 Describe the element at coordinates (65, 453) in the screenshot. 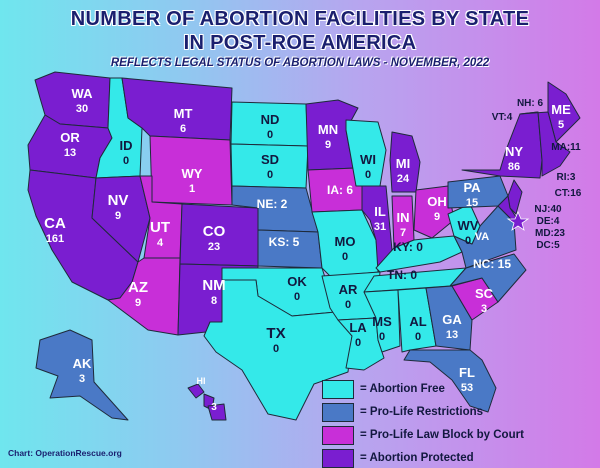

I see `chart-credit: Chart: OperationRescue.org` at that location.